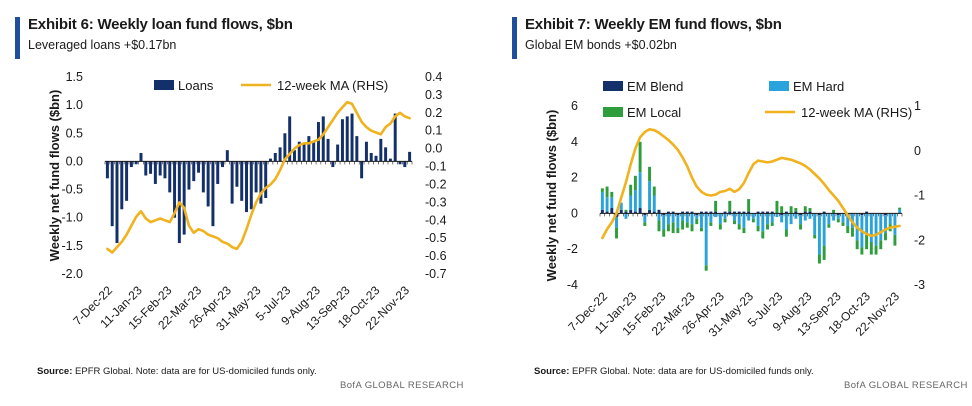 This screenshot has height=406, width=972. What do you see at coordinates (574, 213) in the screenshot?
I see `y-tick-label: 0` at bounding box center [574, 213].